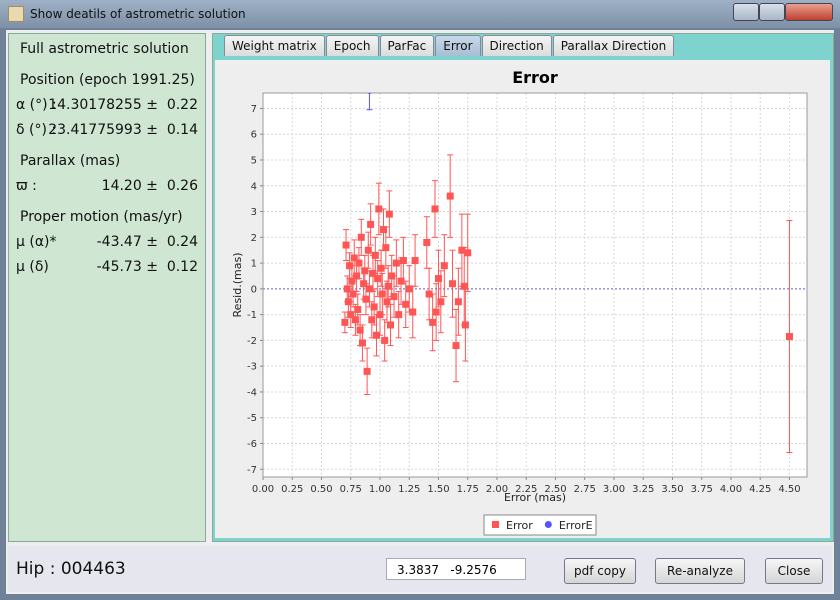 The width and height of the screenshot is (840, 600). What do you see at coordinates (147, 242) in the screenshot?
I see `row-value: -43.47 ± 0.24` at bounding box center [147, 242].